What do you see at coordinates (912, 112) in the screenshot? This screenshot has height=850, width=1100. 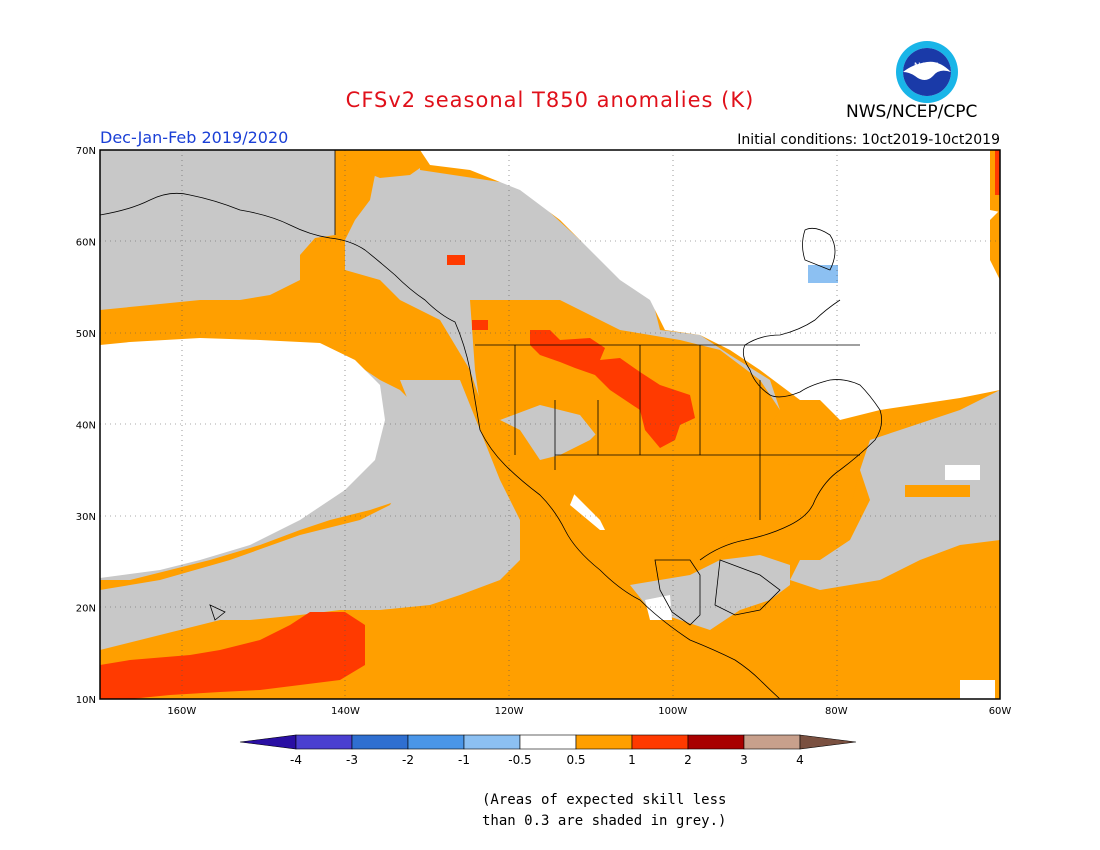 I see `agency-label: NWS/NCEP/CPC` at bounding box center [912, 112].